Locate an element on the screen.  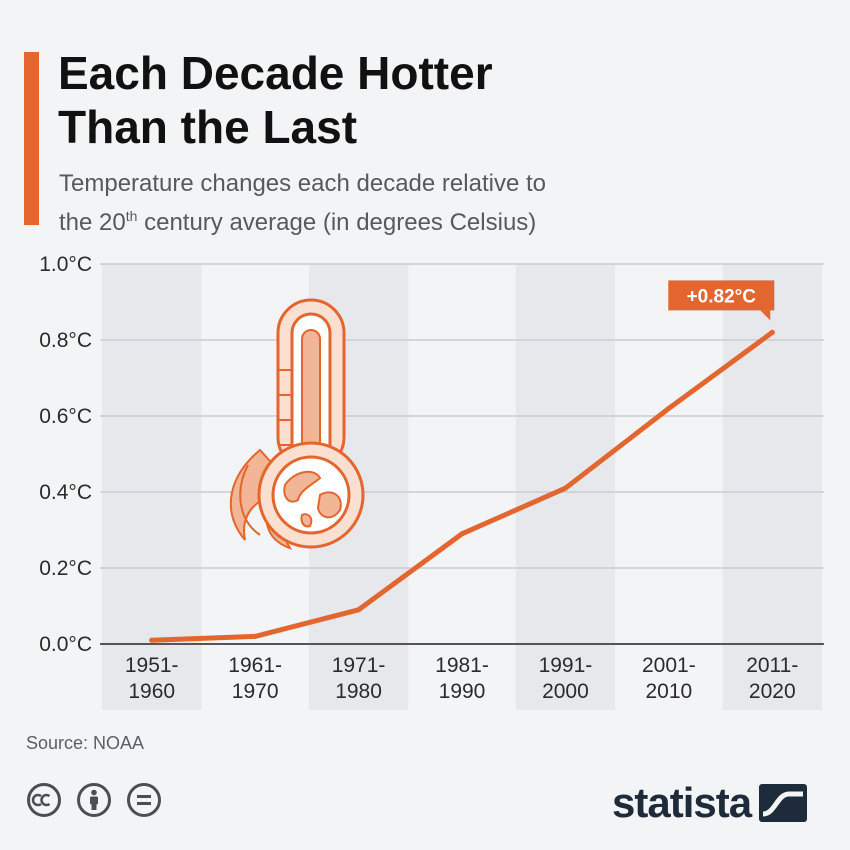
statista-wordmark: statista is located at coordinates (682, 802).